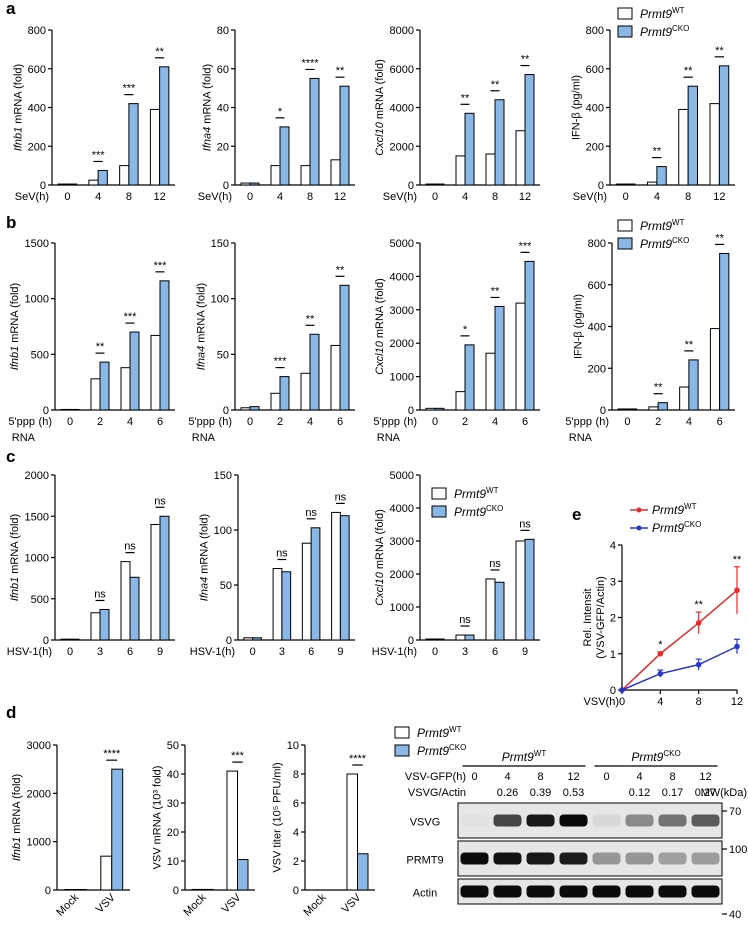 The height and width of the screenshot is (939, 748). I want to click on x-tick-label: VSV, so click(232, 903).